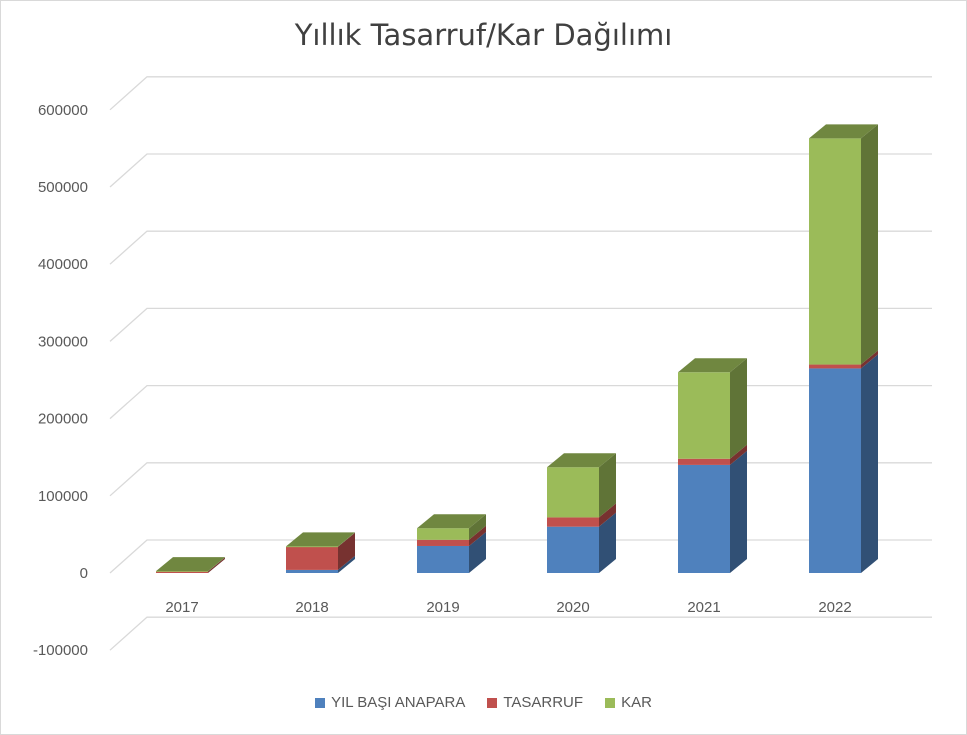  What do you see at coordinates (63, 496) in the screenshot?
I see `y-tick-label: 100000` at bounding box center [63, 496].